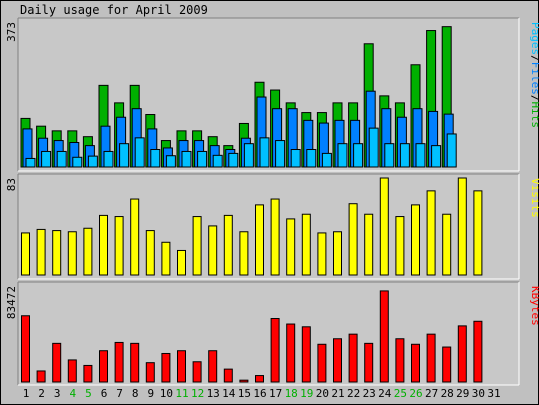 This screenshot has width=539, height=405. I want to click on day-label-7: 7, so click(119, 393).